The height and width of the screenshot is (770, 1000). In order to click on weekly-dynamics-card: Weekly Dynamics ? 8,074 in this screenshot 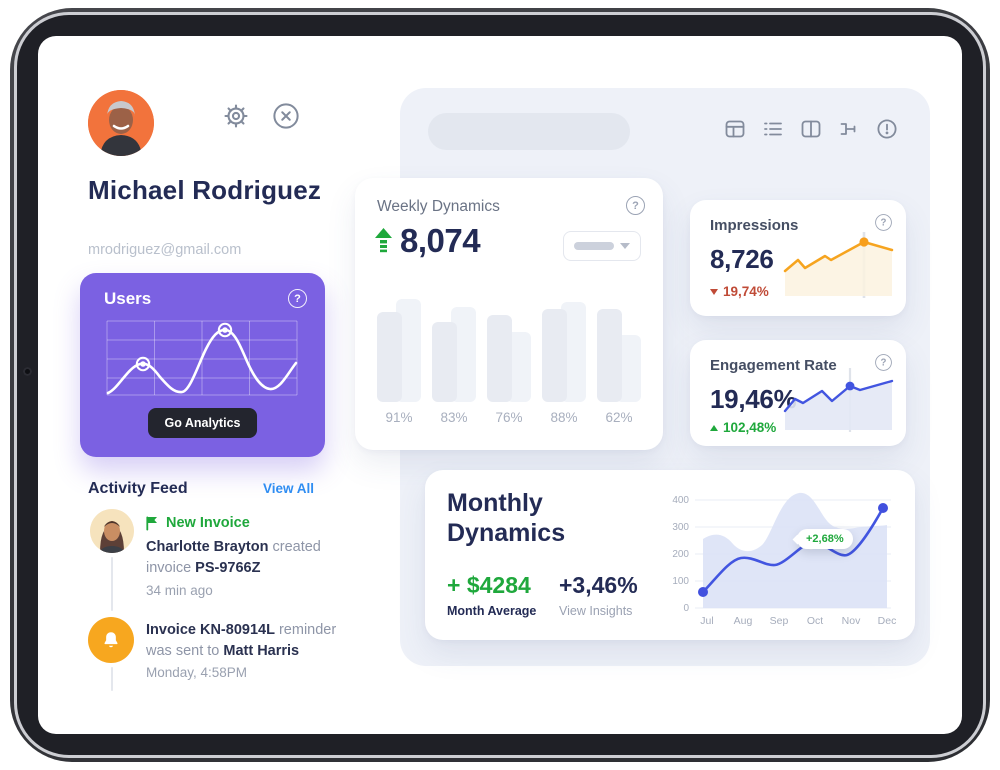, I will do `click(509, 314)`.